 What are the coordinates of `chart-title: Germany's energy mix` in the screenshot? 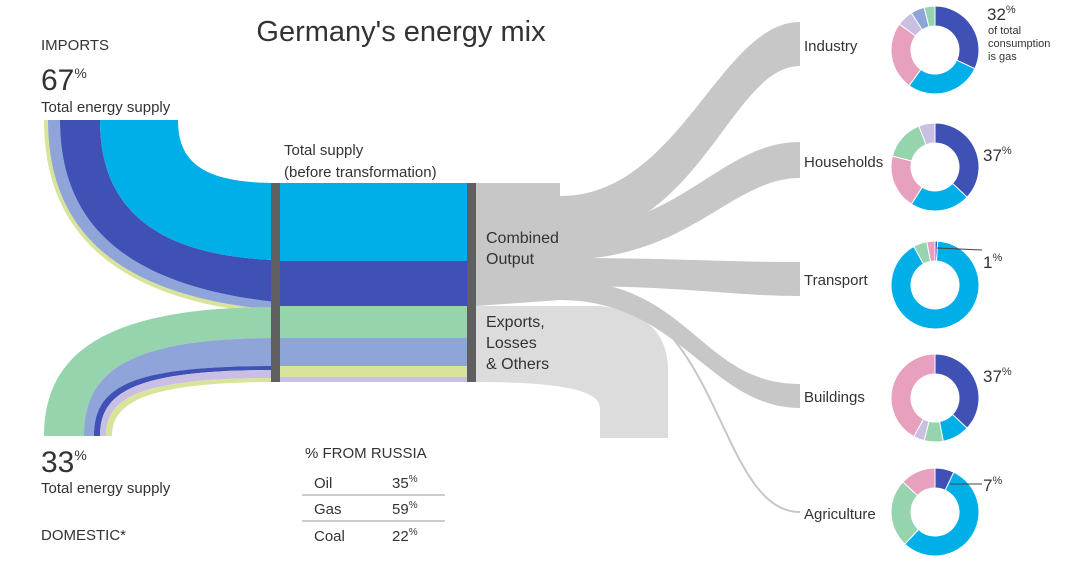 It's located at (401, 32).